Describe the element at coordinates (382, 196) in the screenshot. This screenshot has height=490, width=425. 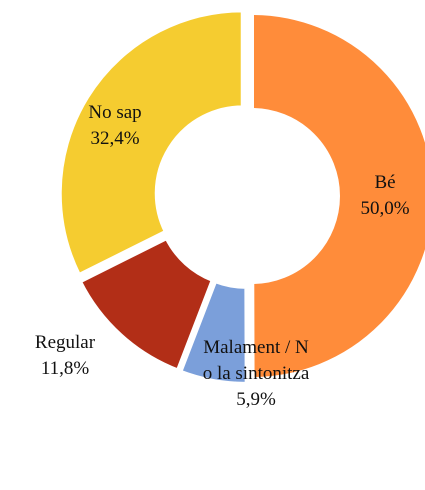
I see `slice-label: Bé 50,0%` at that location.